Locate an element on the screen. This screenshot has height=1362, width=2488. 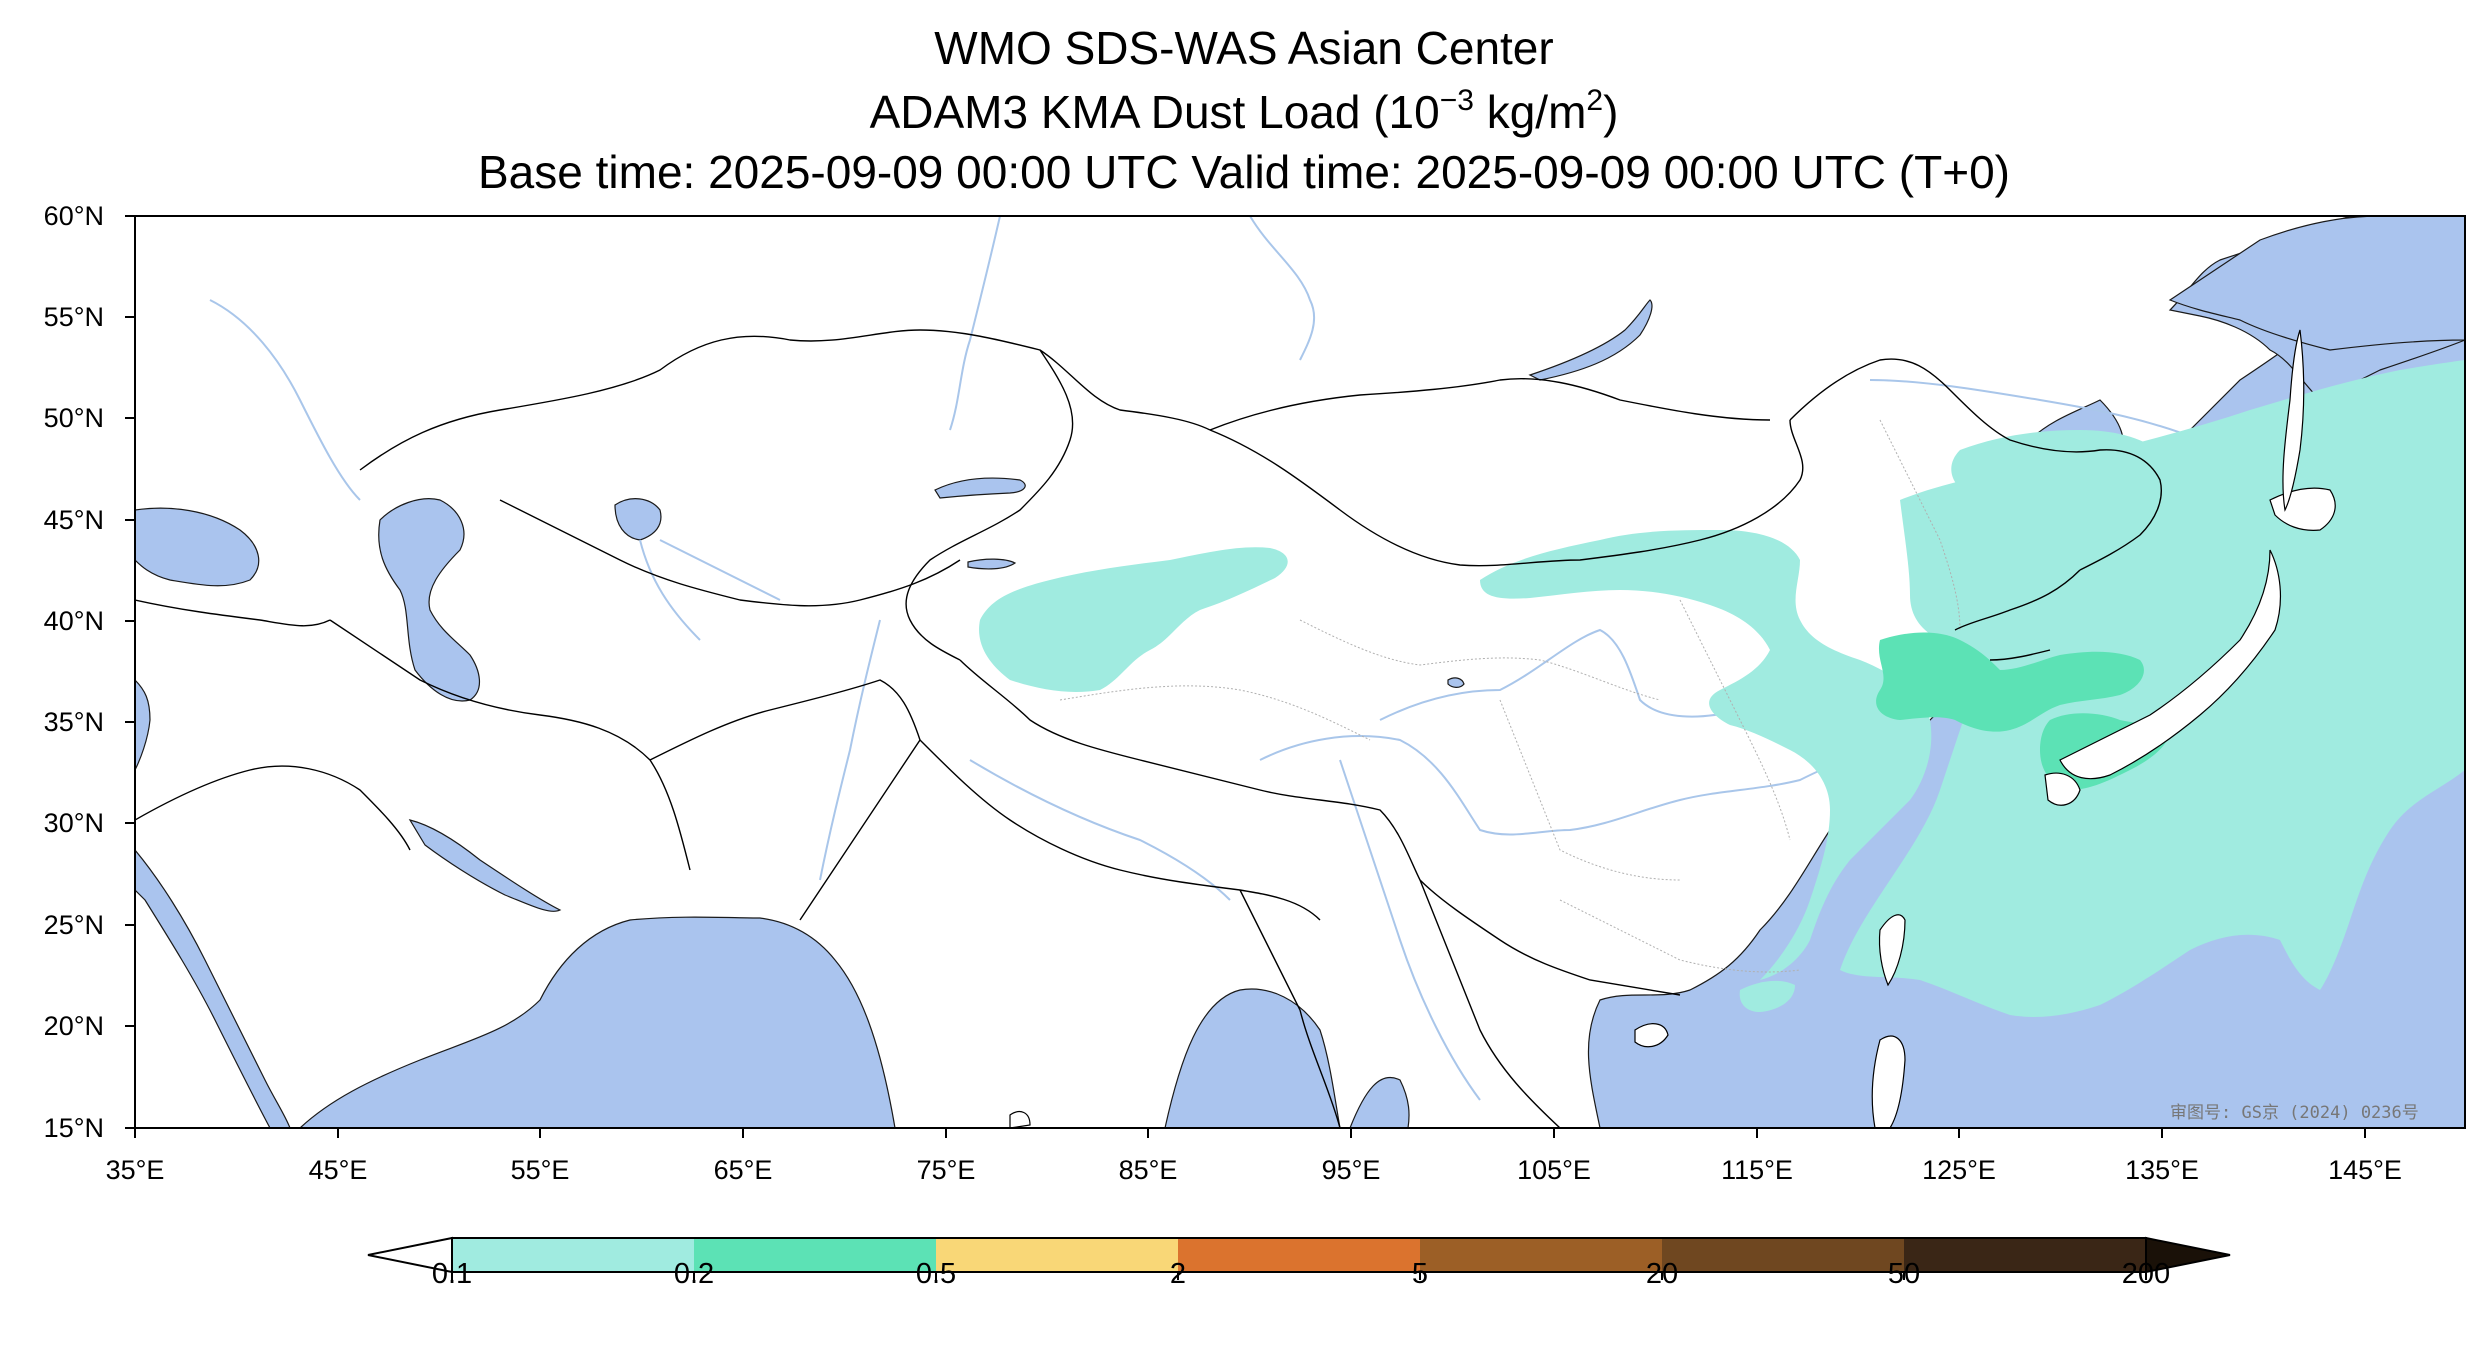
border-turkey is located at coordinates (233, 613).